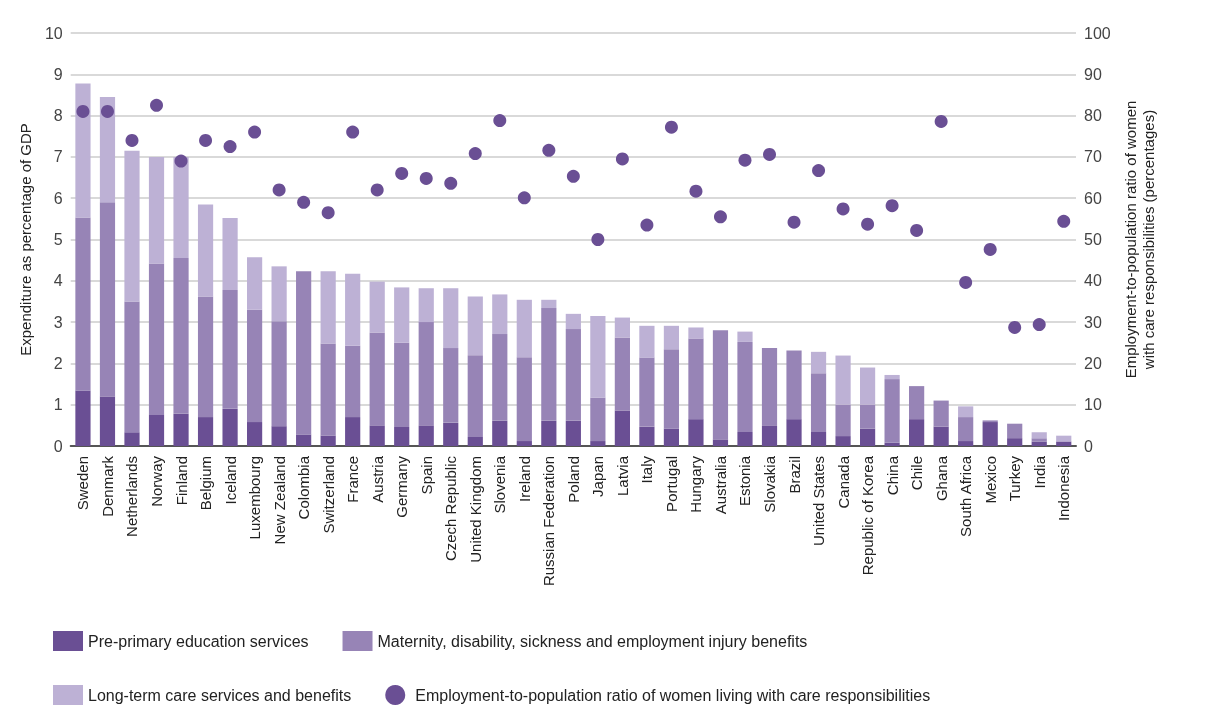 This screenshot has width=1214, height=722. I want to click on x-tick-label: United States, so click(819, 501).